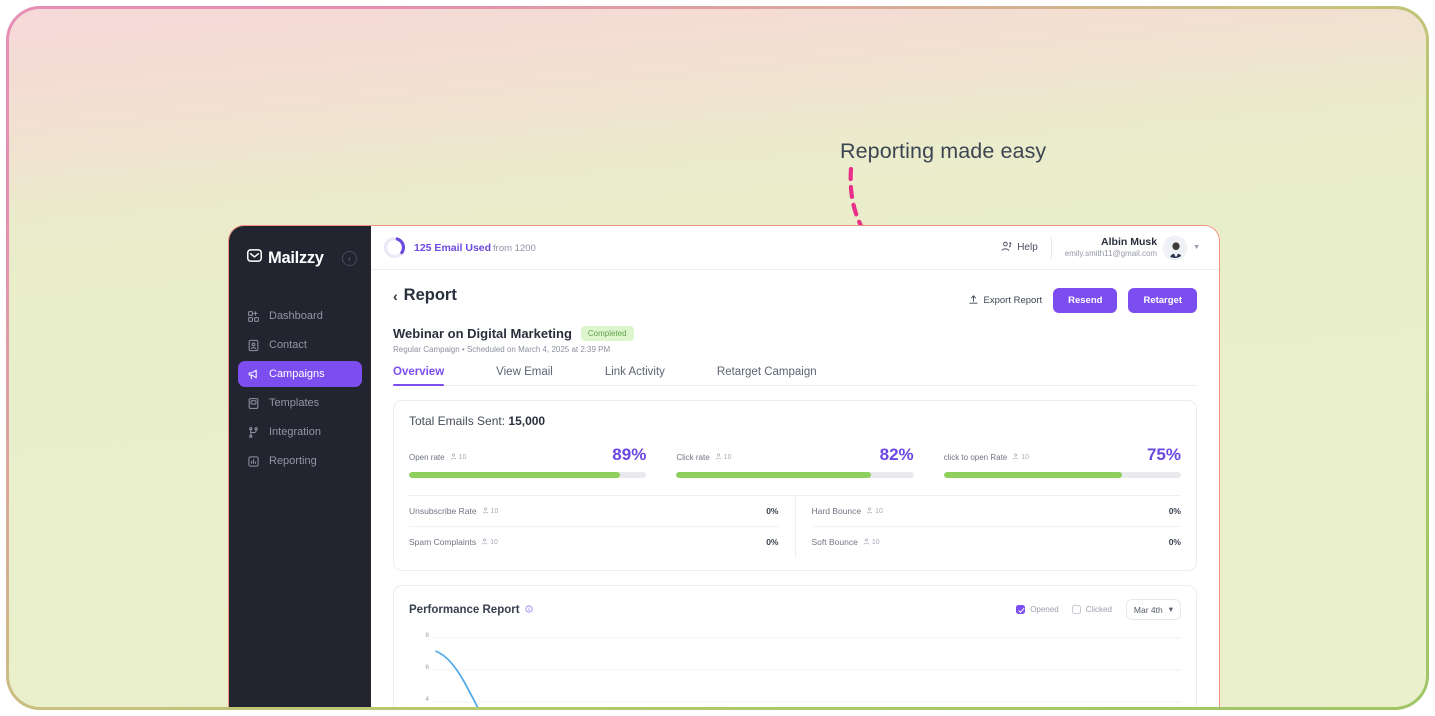 The image size is (1435, 716). I want to click on back-chevron-icon: ‹, so click(395, 295).